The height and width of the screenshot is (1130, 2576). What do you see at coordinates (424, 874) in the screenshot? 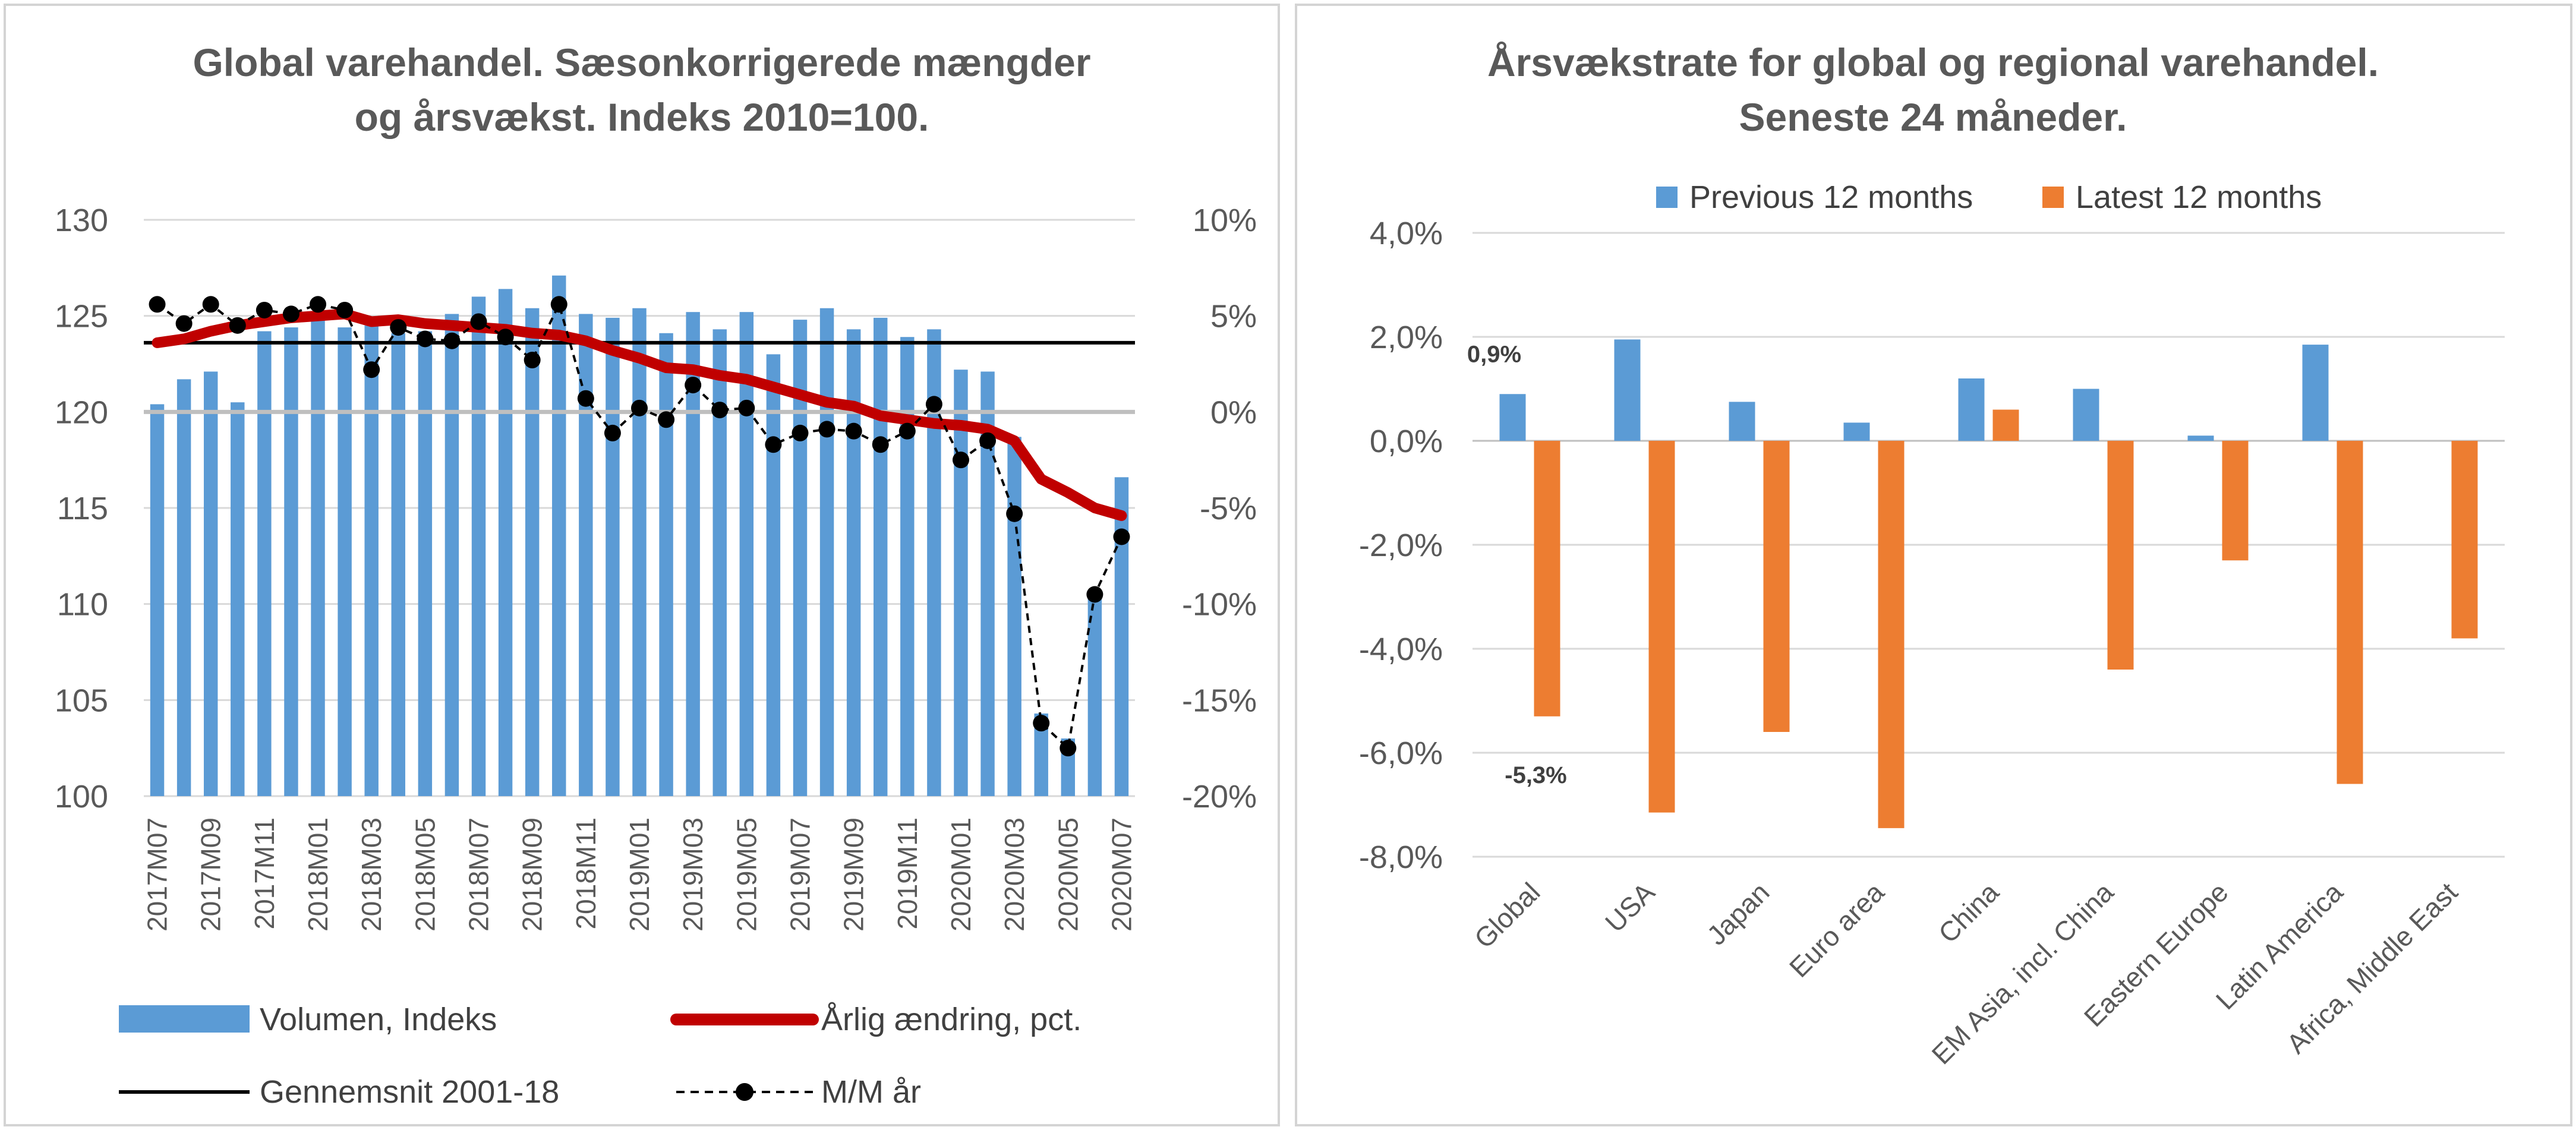
I see `left-x-tick-label: 2018M05` at bounding box center [424, 874].